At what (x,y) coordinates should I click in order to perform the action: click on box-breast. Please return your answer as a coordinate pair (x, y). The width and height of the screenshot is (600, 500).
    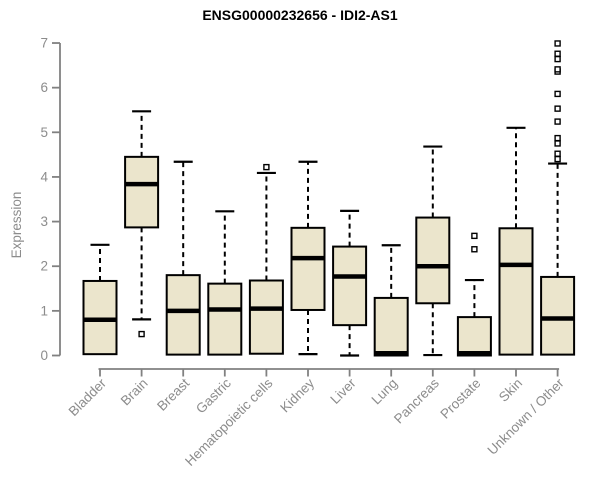
    Looking at the image, I should click on (183, 315).